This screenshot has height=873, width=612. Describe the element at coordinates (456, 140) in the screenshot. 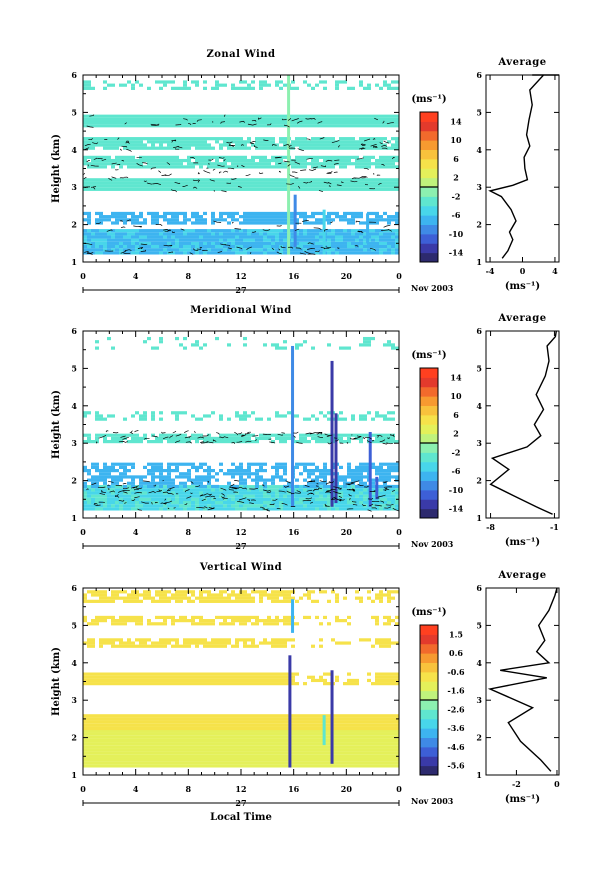

I see `colorbar-tick-label: 10` at that location.